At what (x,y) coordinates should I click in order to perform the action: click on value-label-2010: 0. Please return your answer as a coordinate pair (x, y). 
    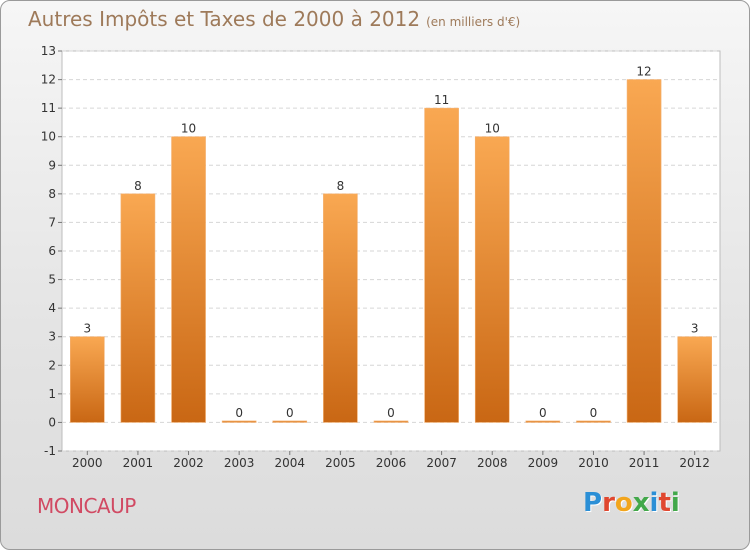
    Looking at the image, I should click on (594, 413).